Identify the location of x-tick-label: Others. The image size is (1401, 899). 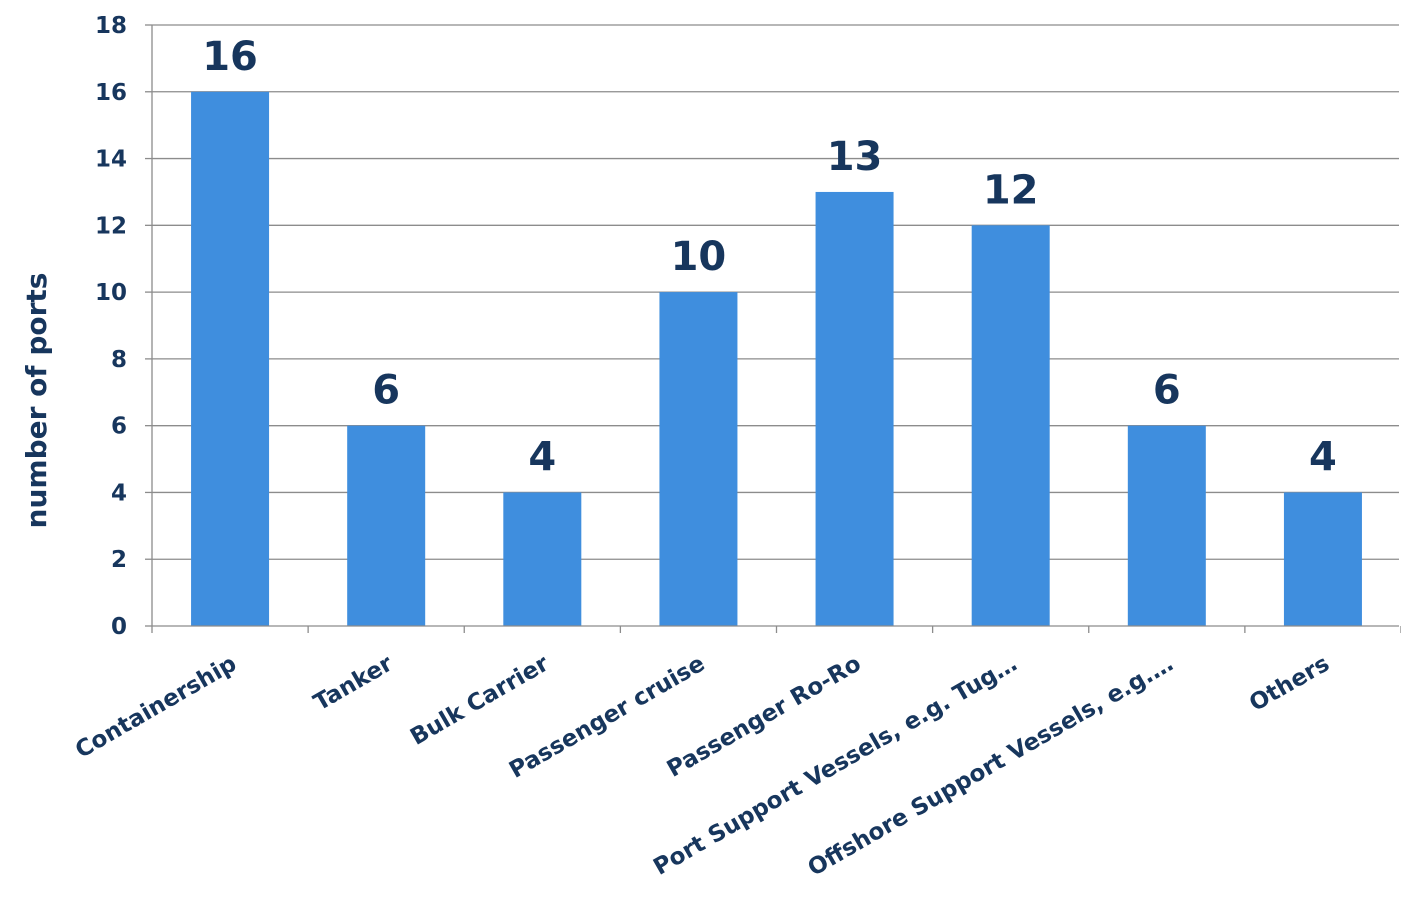
(1289, 684).